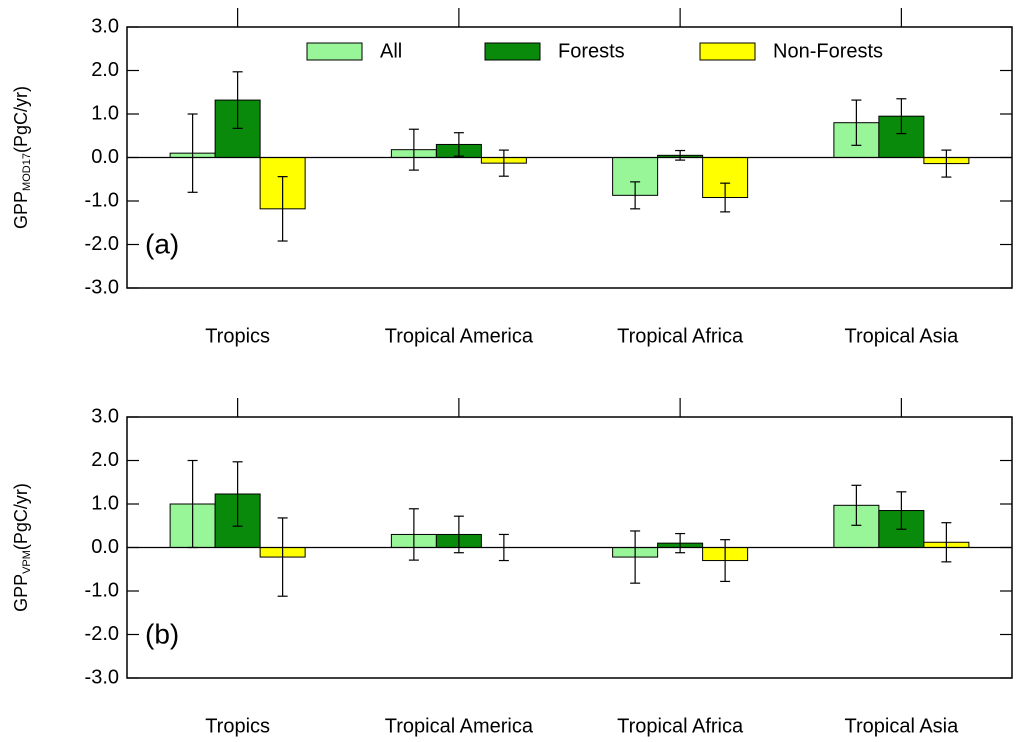 Image resolution: width=1022 pixels, height=742 pixels. Describe the element at coordinates (27, 172) in the screenshot. I see `y-axis-label-sub: MOD17` at that location.